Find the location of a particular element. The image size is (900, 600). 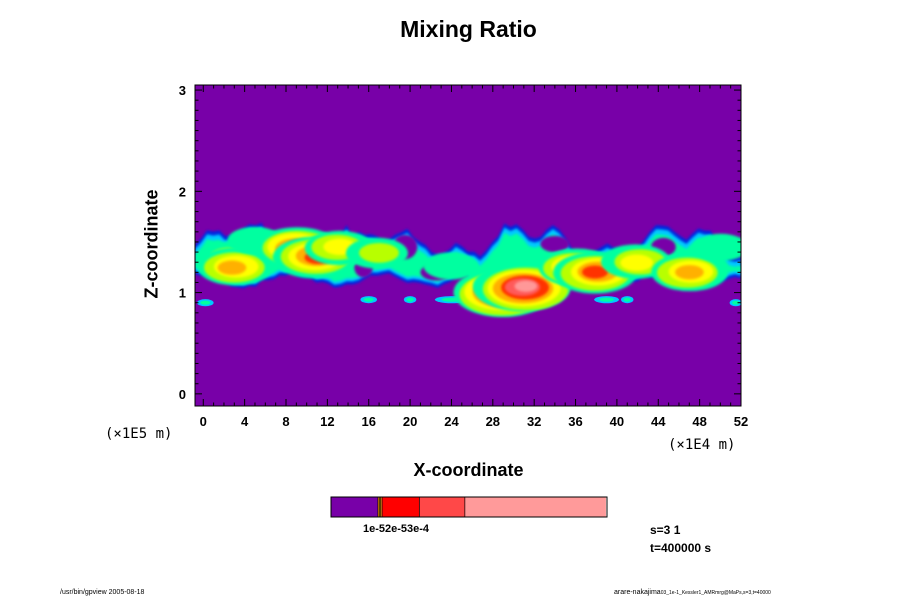

s-value: s=3 1 is located at coordinates (665, 530).